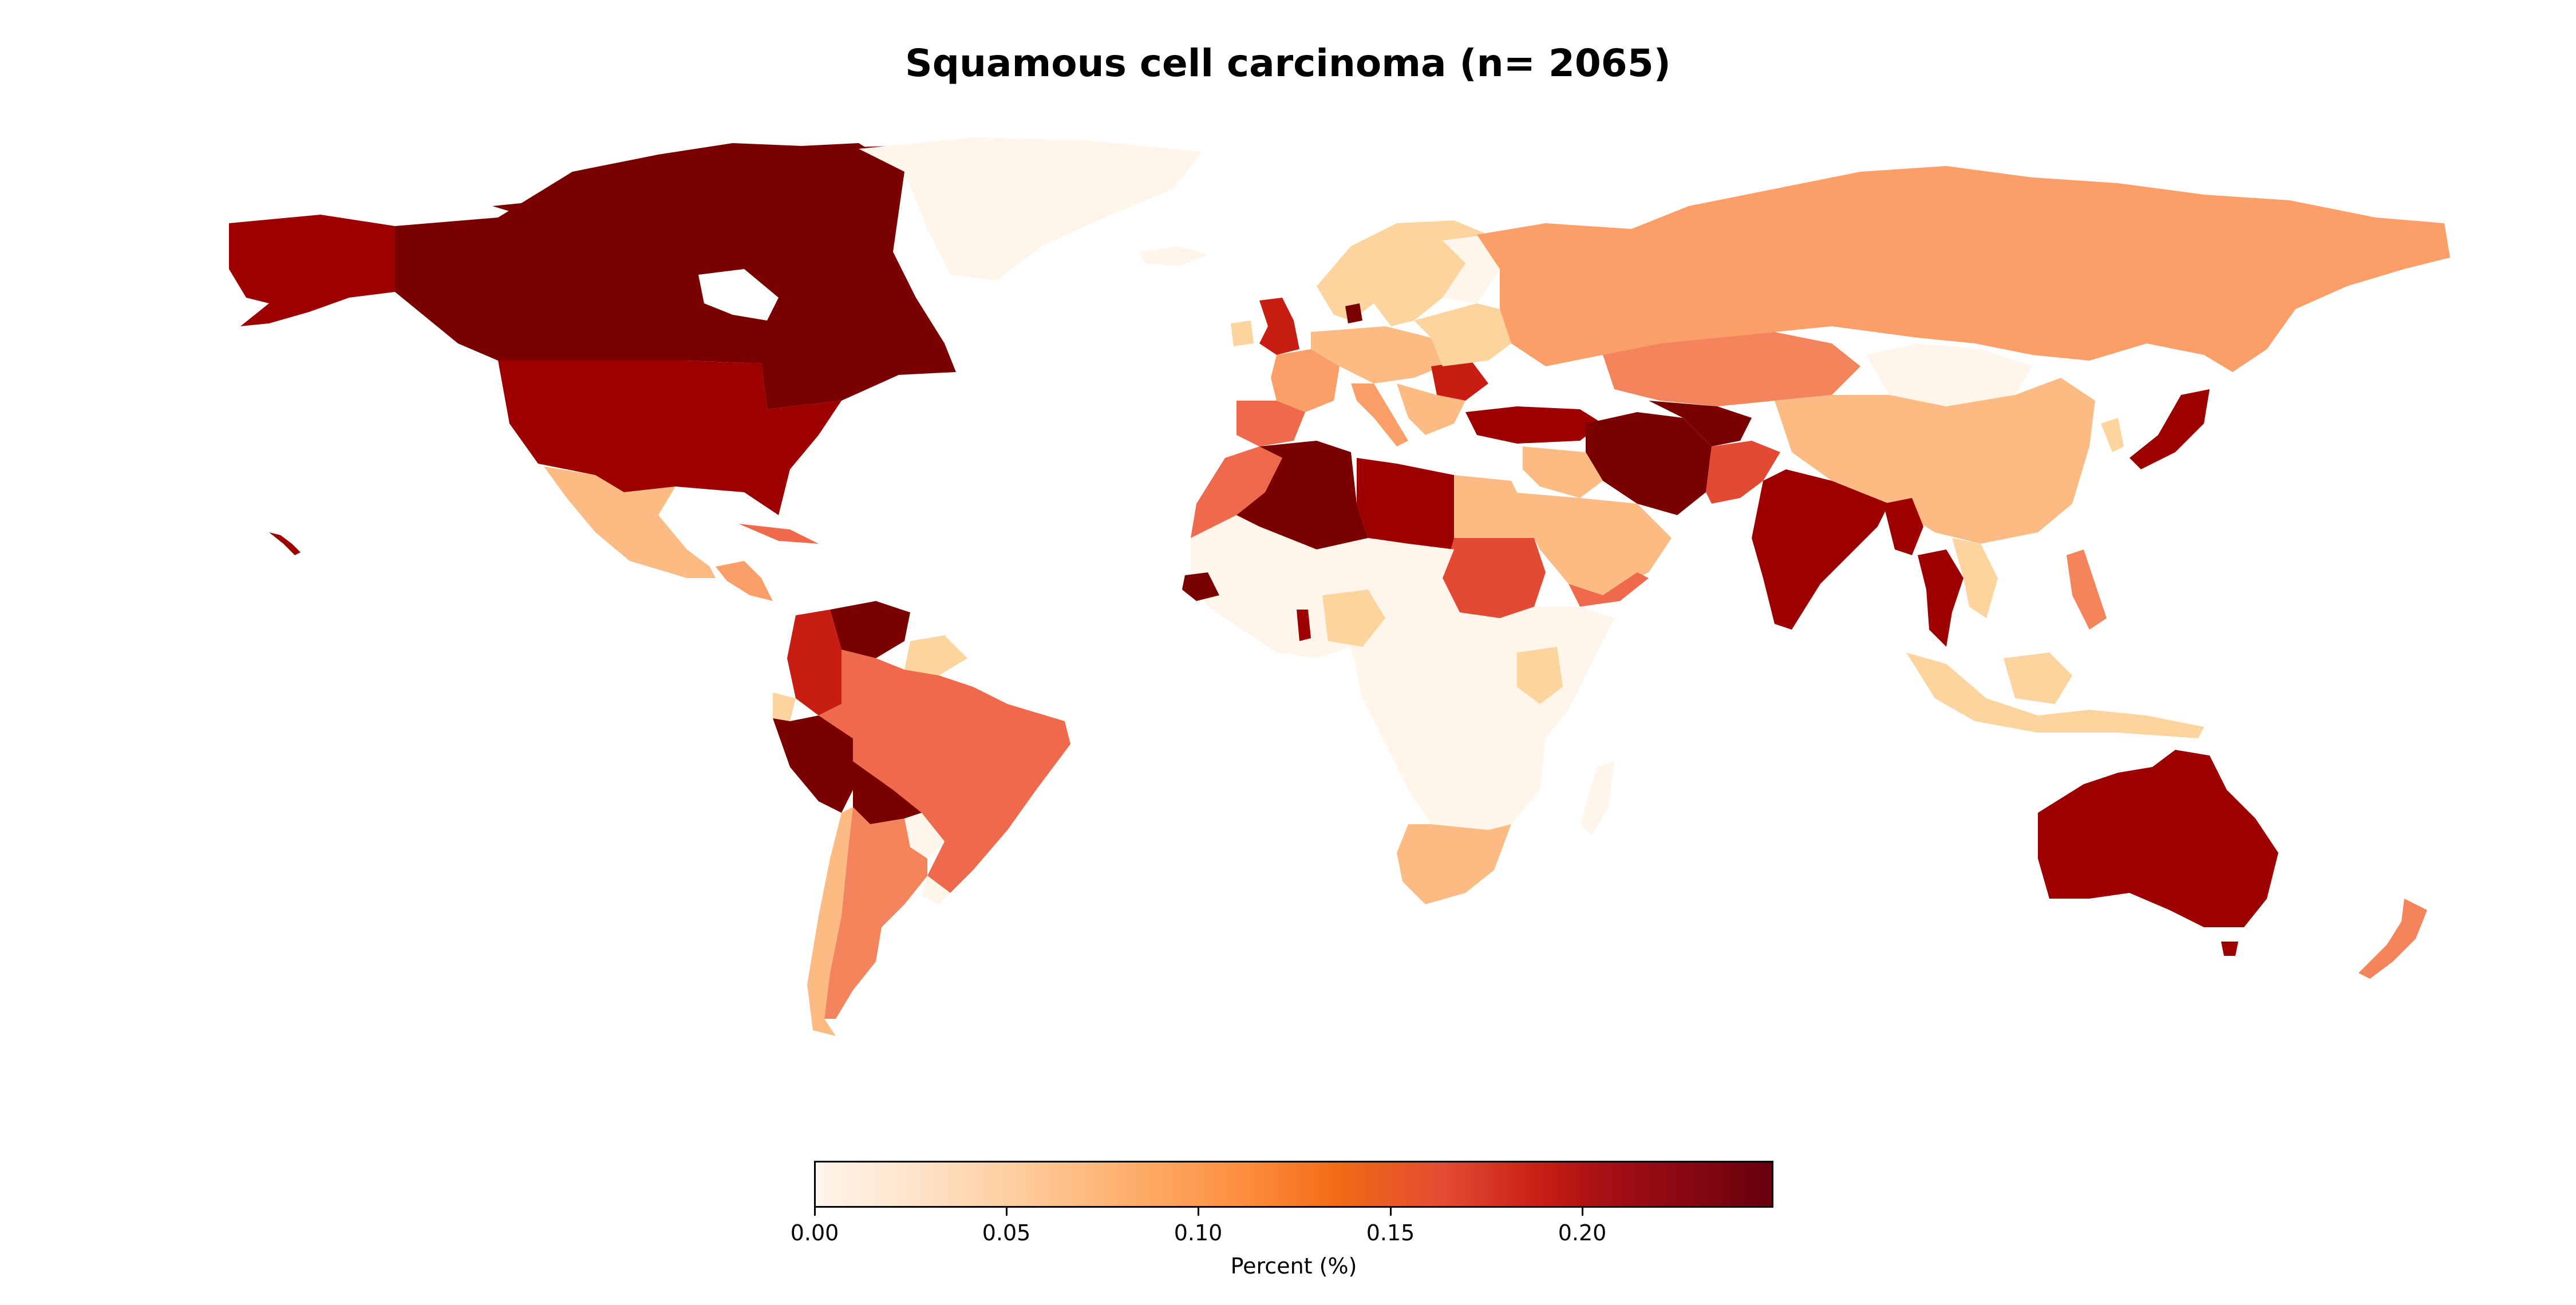 Image resolution: width=2576 pixels, height=1305 pixels. What do you see at coordinates (1471, 269) in the screenshot?
I see `region-finland` at bounding box center [1471, 269].